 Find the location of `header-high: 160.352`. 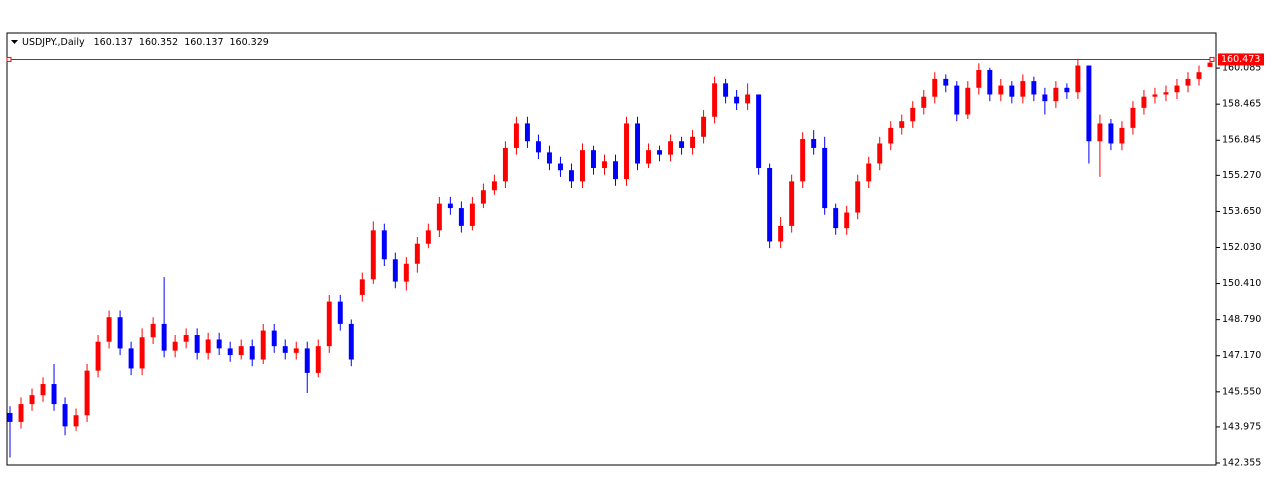

header-high: 160.352 is located at coordinates (158, 42).